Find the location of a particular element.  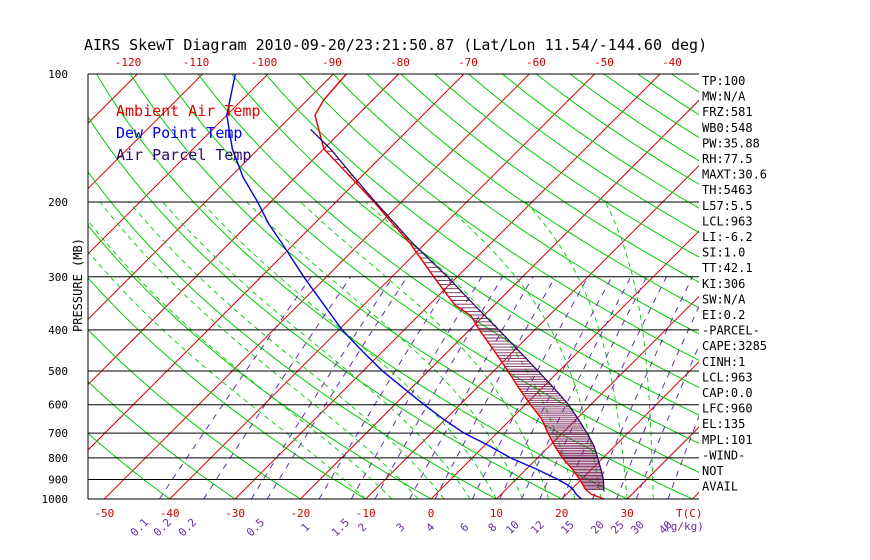

pressure-tick-label: 100 is located at coordinates (58, 74).